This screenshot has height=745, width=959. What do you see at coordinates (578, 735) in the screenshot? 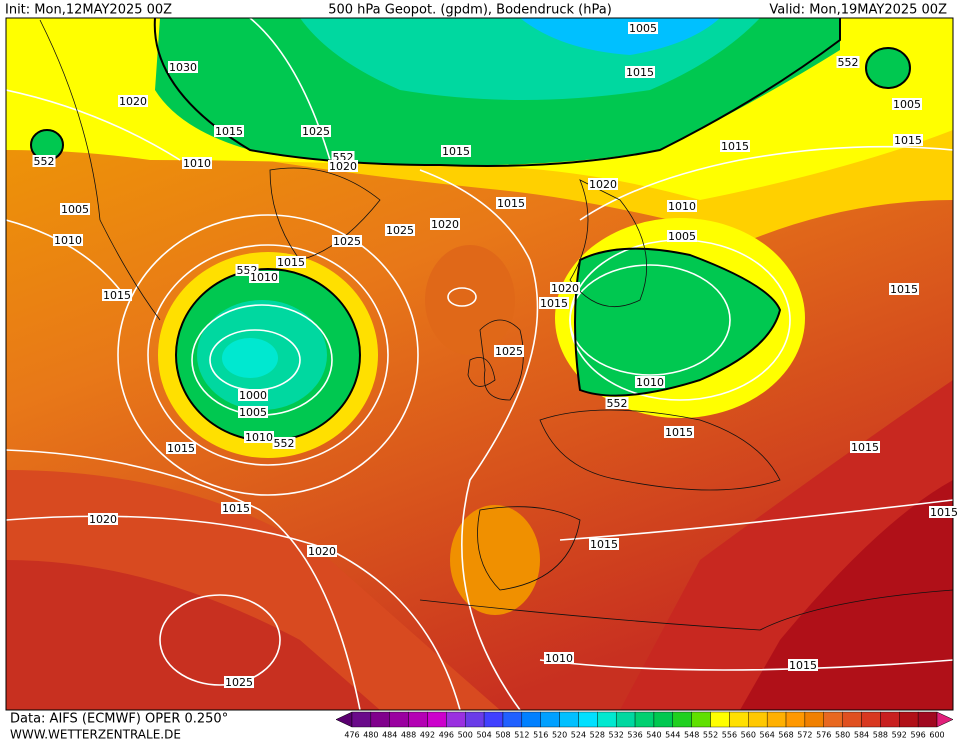
I see `colorbar-label: 524` at bounding box center [578, 735].